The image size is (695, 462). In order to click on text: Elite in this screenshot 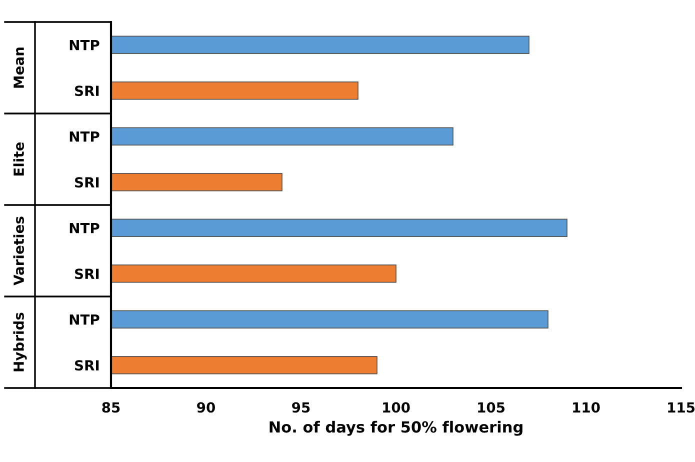, I will do `click(18, 159)`.